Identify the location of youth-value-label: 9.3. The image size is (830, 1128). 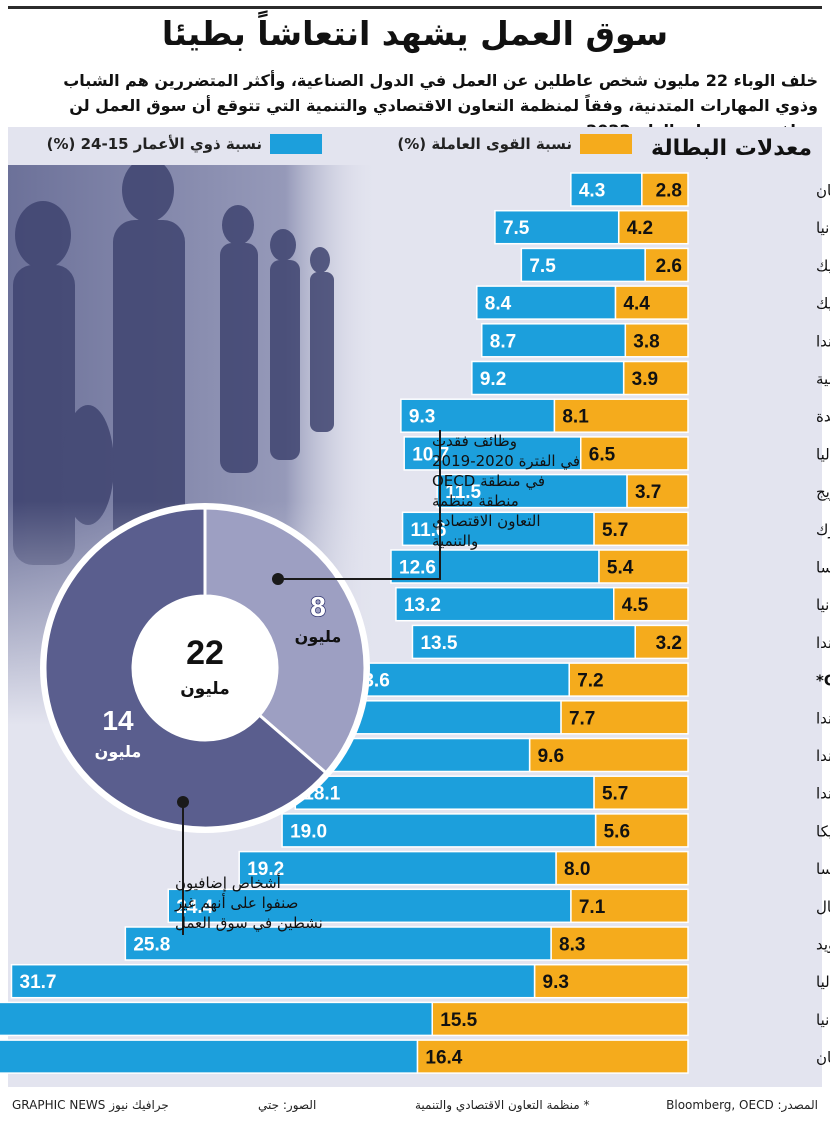
(422, 417).